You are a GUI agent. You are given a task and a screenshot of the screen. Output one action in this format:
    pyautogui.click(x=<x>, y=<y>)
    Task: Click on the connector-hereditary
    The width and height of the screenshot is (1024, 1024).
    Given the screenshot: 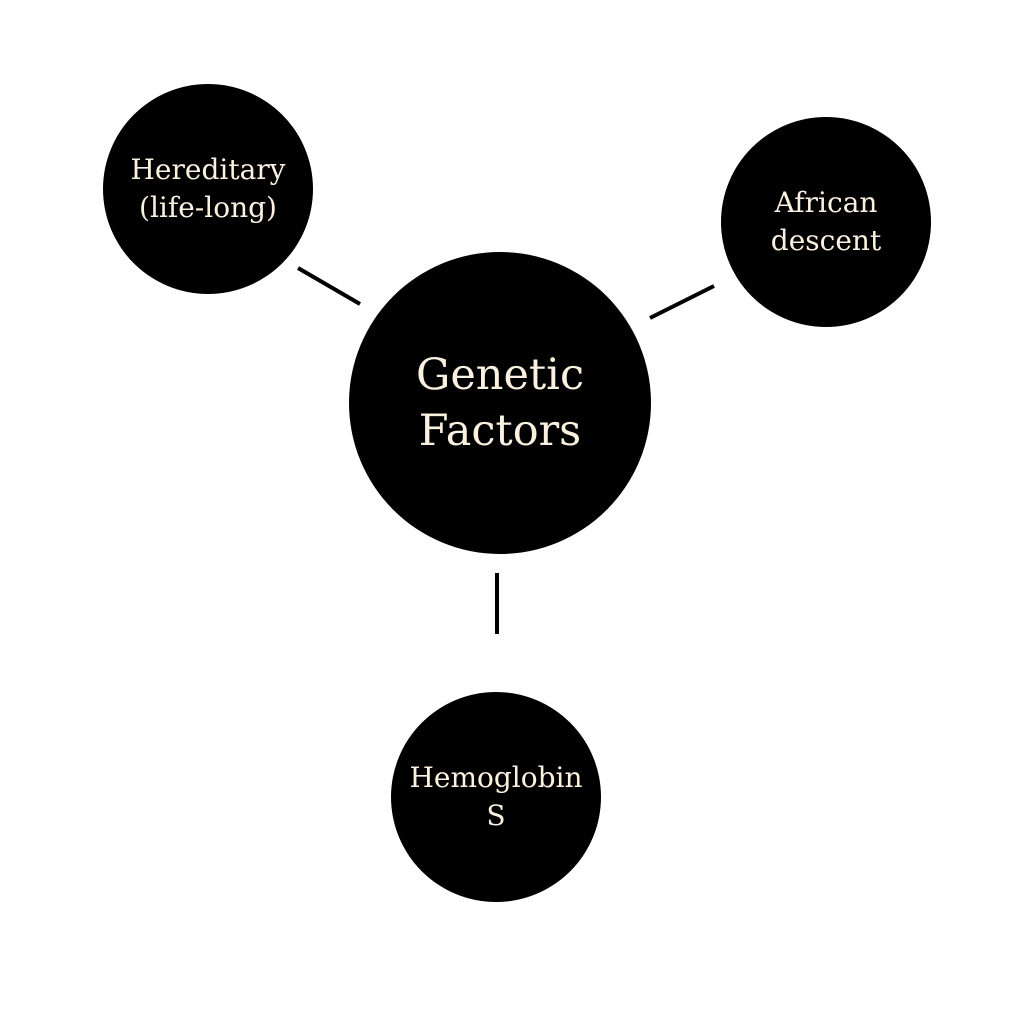 What is the action you would take?
    pyautogui.click(x=329, y=286)
    